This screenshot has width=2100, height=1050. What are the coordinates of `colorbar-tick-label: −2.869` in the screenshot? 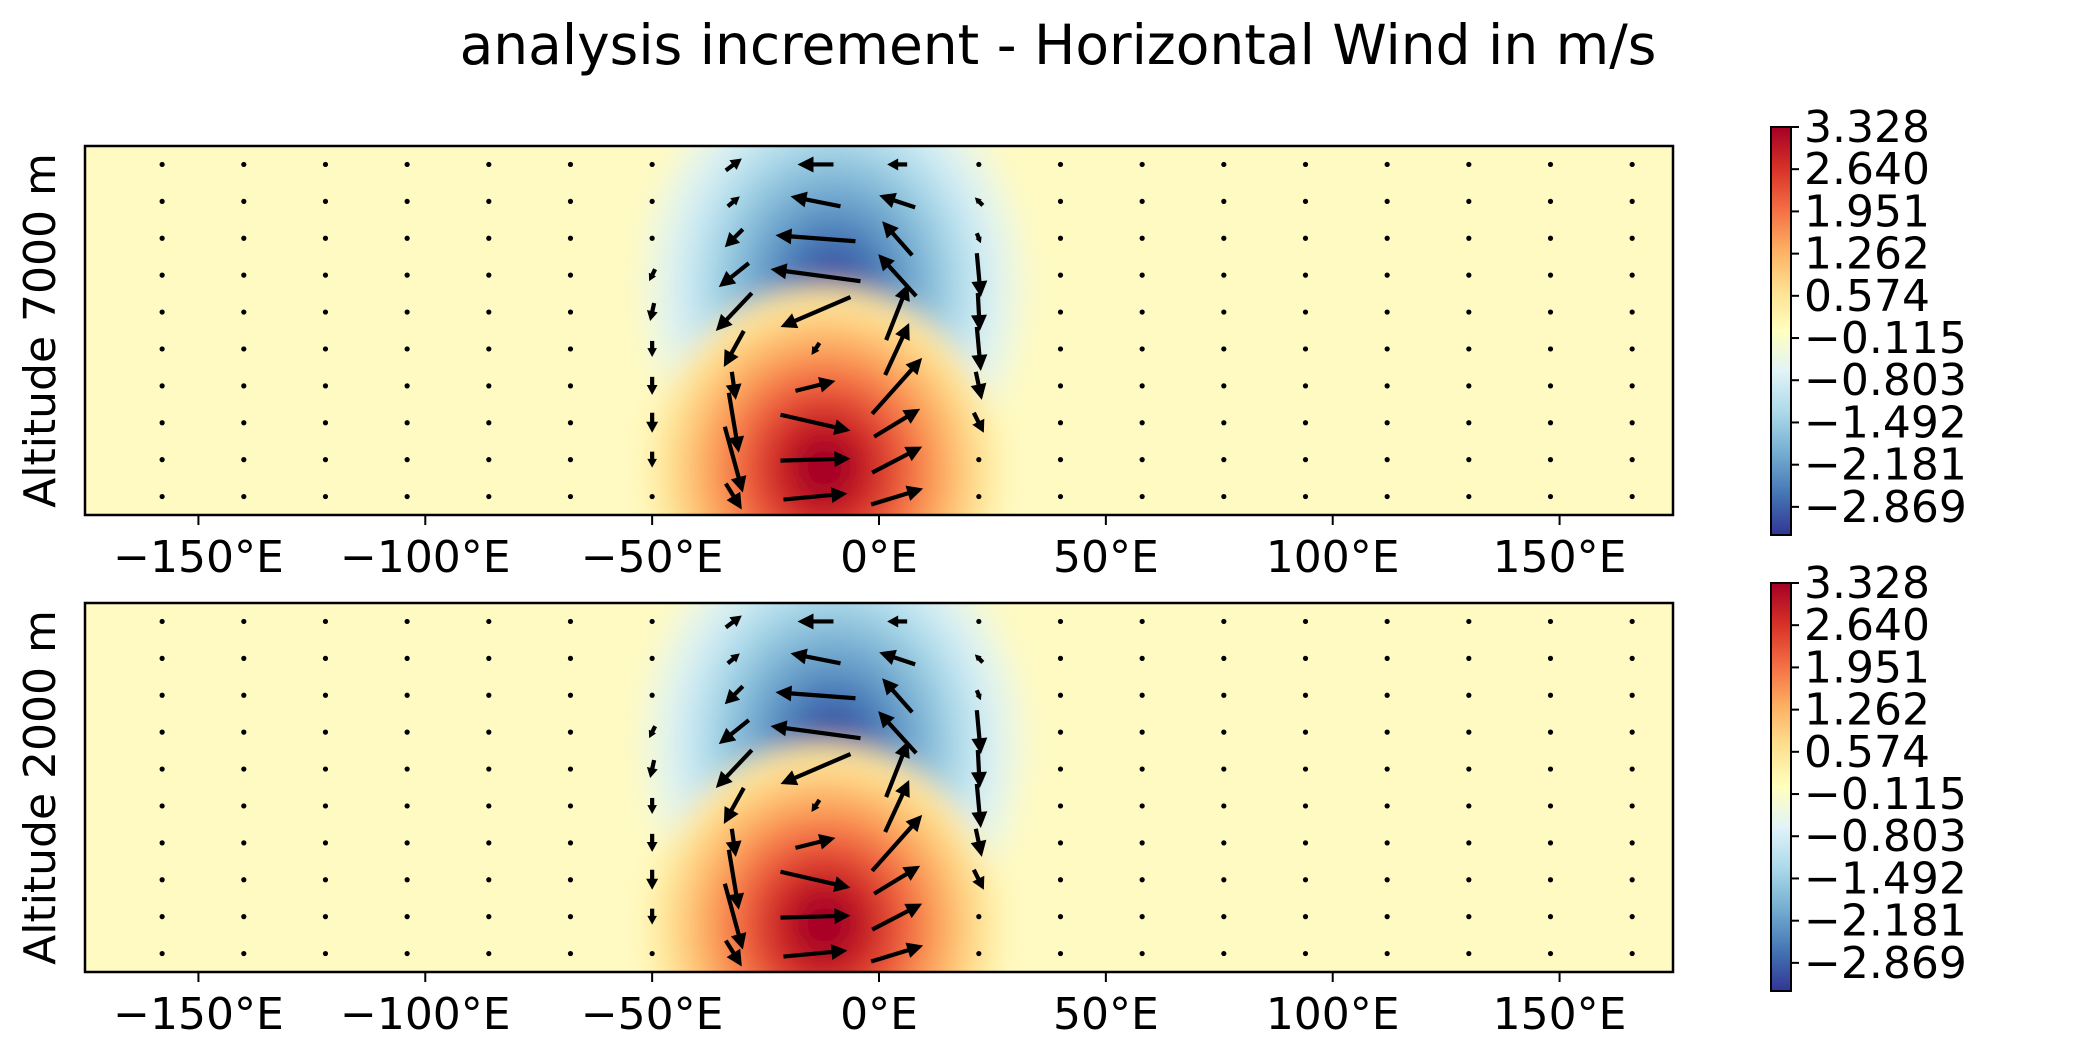 It's located at (1885, 963).